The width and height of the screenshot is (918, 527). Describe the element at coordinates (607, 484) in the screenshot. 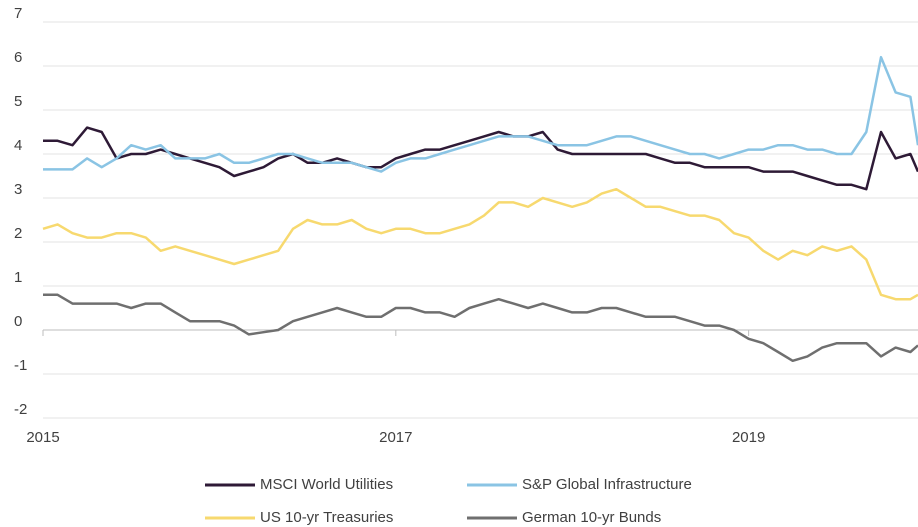

I see `legend-label: S&P Global Infrastructure` at that location.